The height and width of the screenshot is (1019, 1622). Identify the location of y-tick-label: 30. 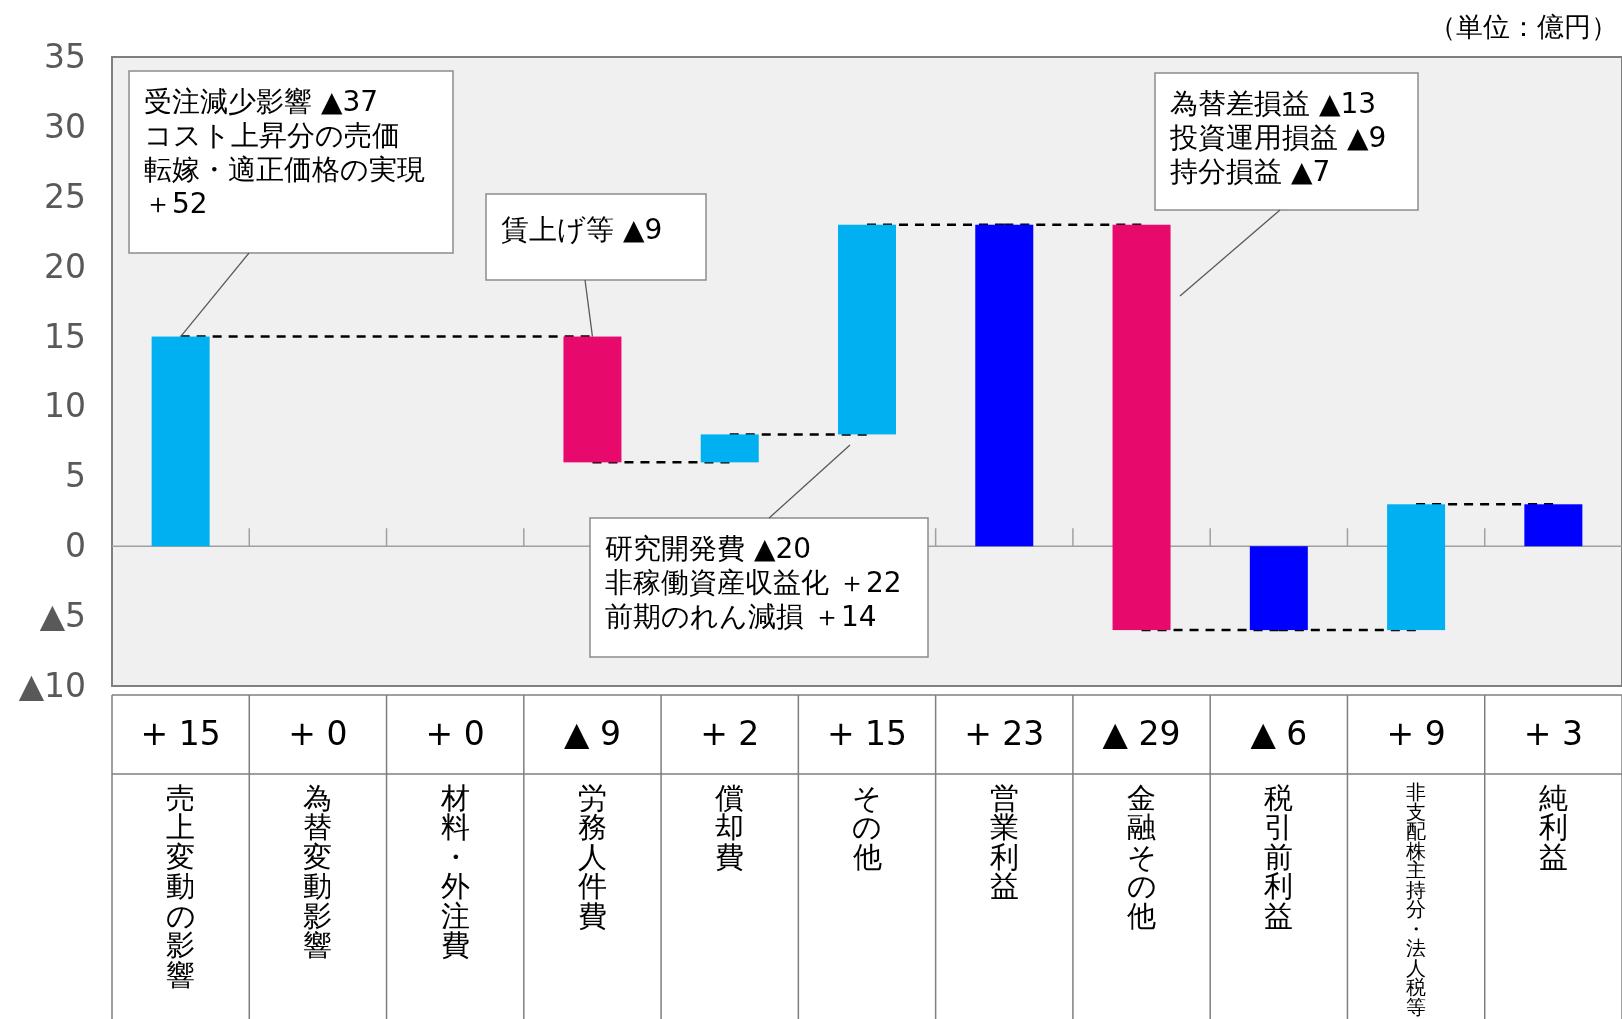
(65, 126).